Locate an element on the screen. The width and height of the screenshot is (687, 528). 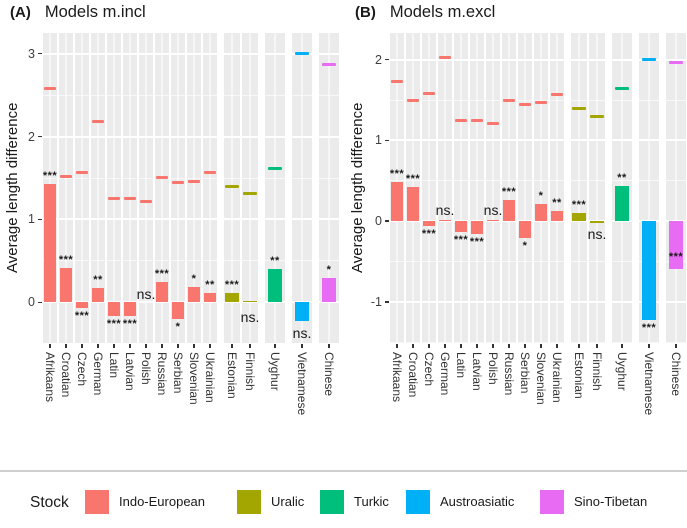
x-tick-label-estonian: Estonian is located at coordinates (232, 375).